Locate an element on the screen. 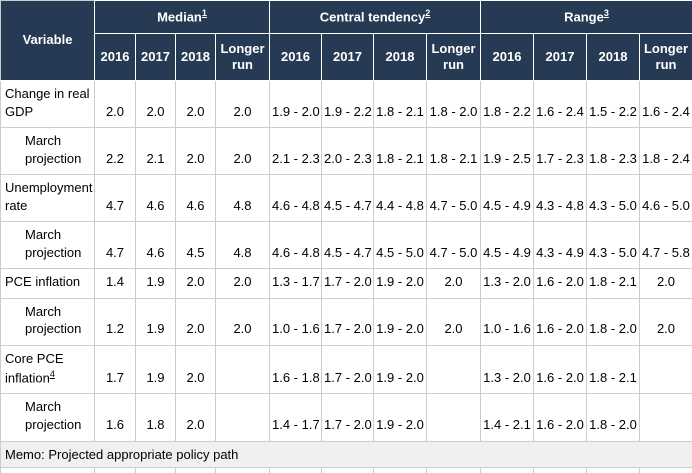  variable-header-label: Variable is located at coordinates (47, 40).